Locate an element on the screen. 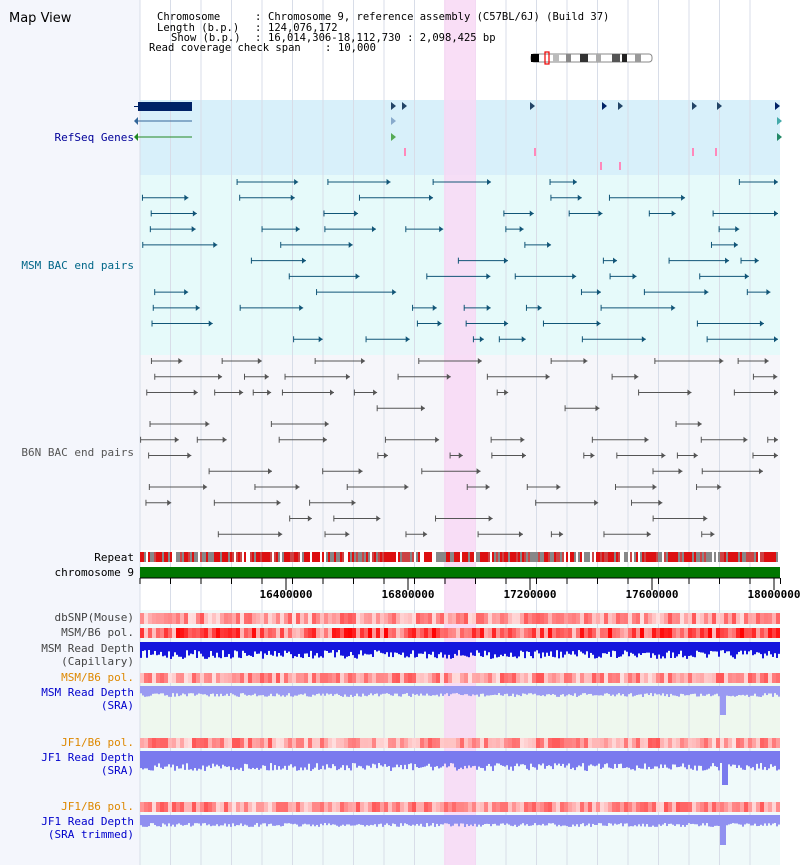  b6n-bac-label: B6N BAC end pairs is located at coordinates (77, 452).